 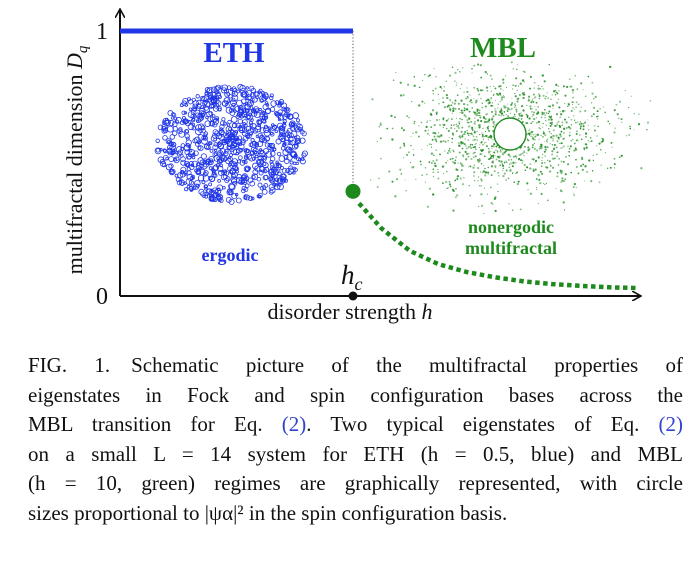 I want to click on y-axis-label-symbol: D, so click(x=74, y=61).